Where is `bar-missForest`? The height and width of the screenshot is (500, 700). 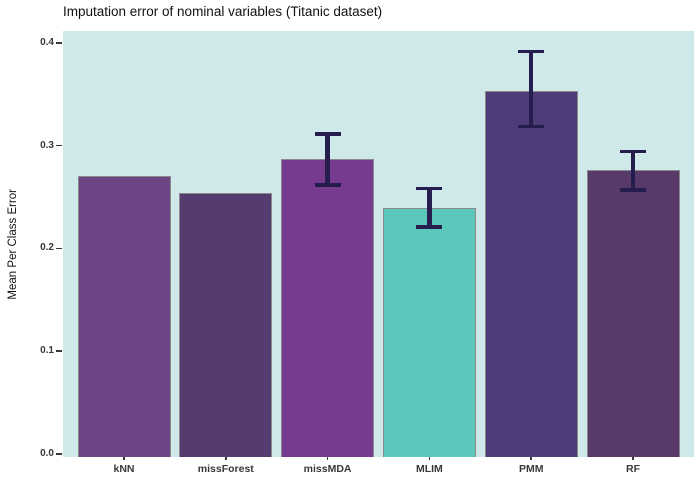
bar-missForest is located at coordinates (226, 324).